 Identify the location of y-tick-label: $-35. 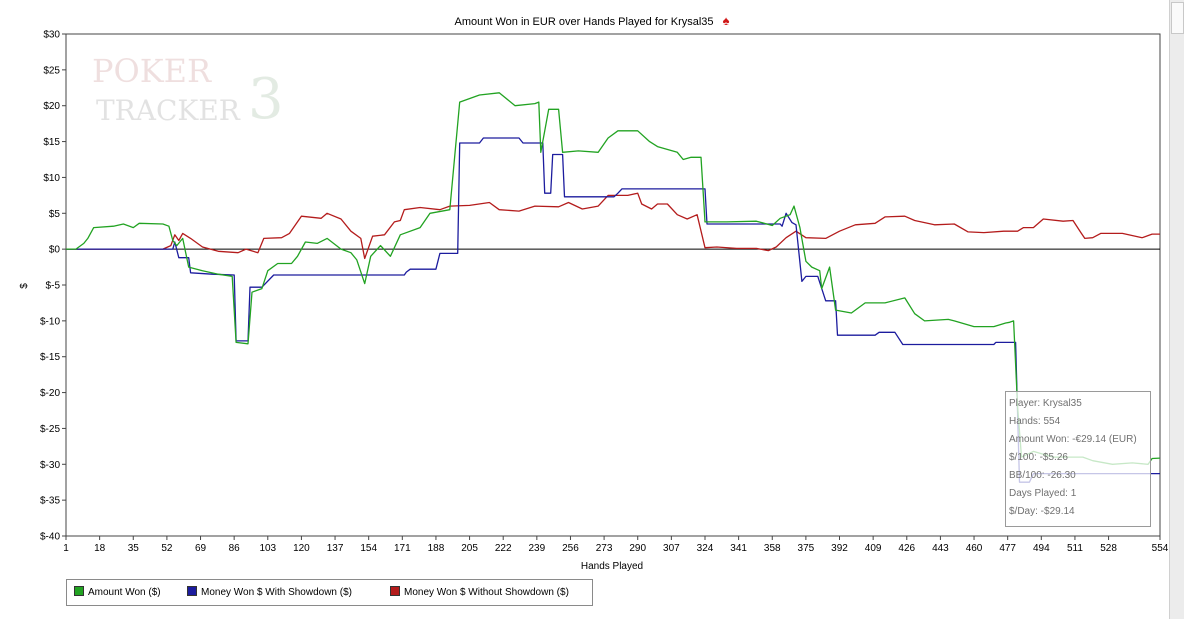
(50, 501).